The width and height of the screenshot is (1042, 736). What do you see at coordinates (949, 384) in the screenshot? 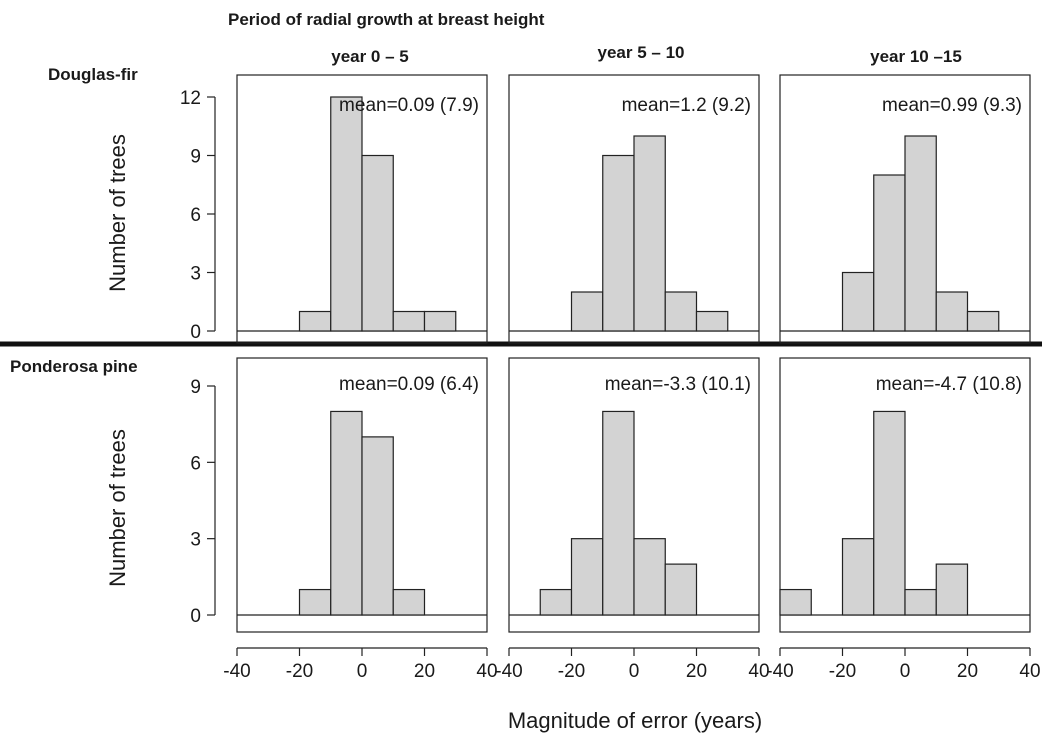
I see `mean-annotation: mean=-4.7 (10.8)` at bounding box center [949, 384].